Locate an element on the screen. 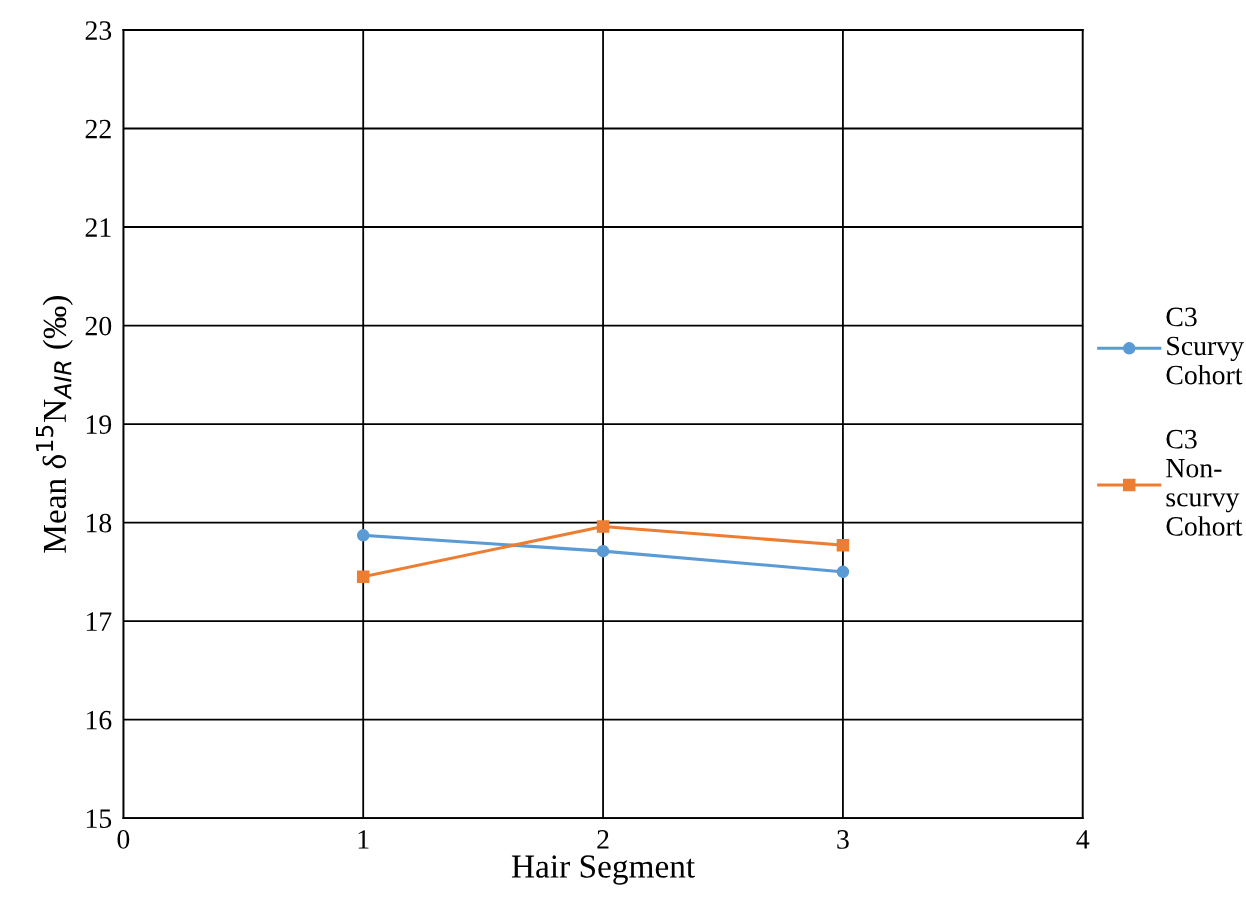 The width and height of the screenshot is (1246, 909). x-tick-label: 3 is located at coordinates (843, 839).